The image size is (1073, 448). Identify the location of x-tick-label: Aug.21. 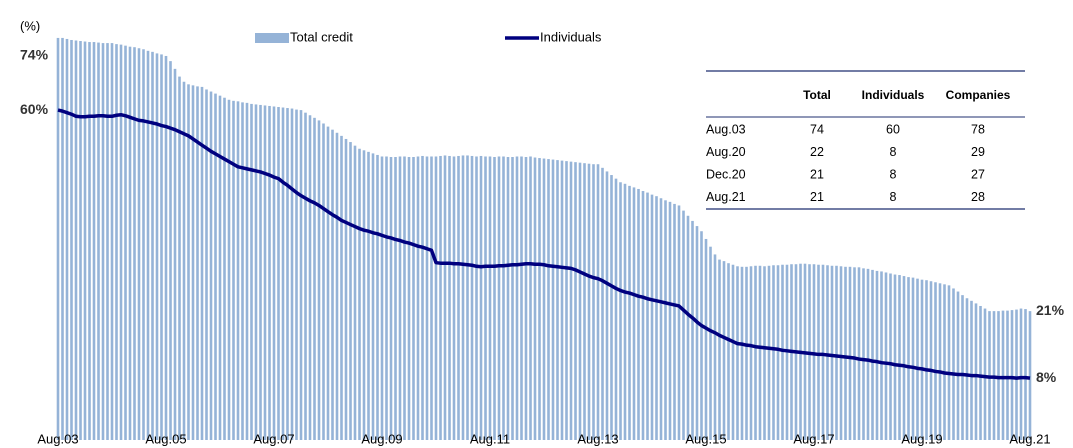
(1029, 438).